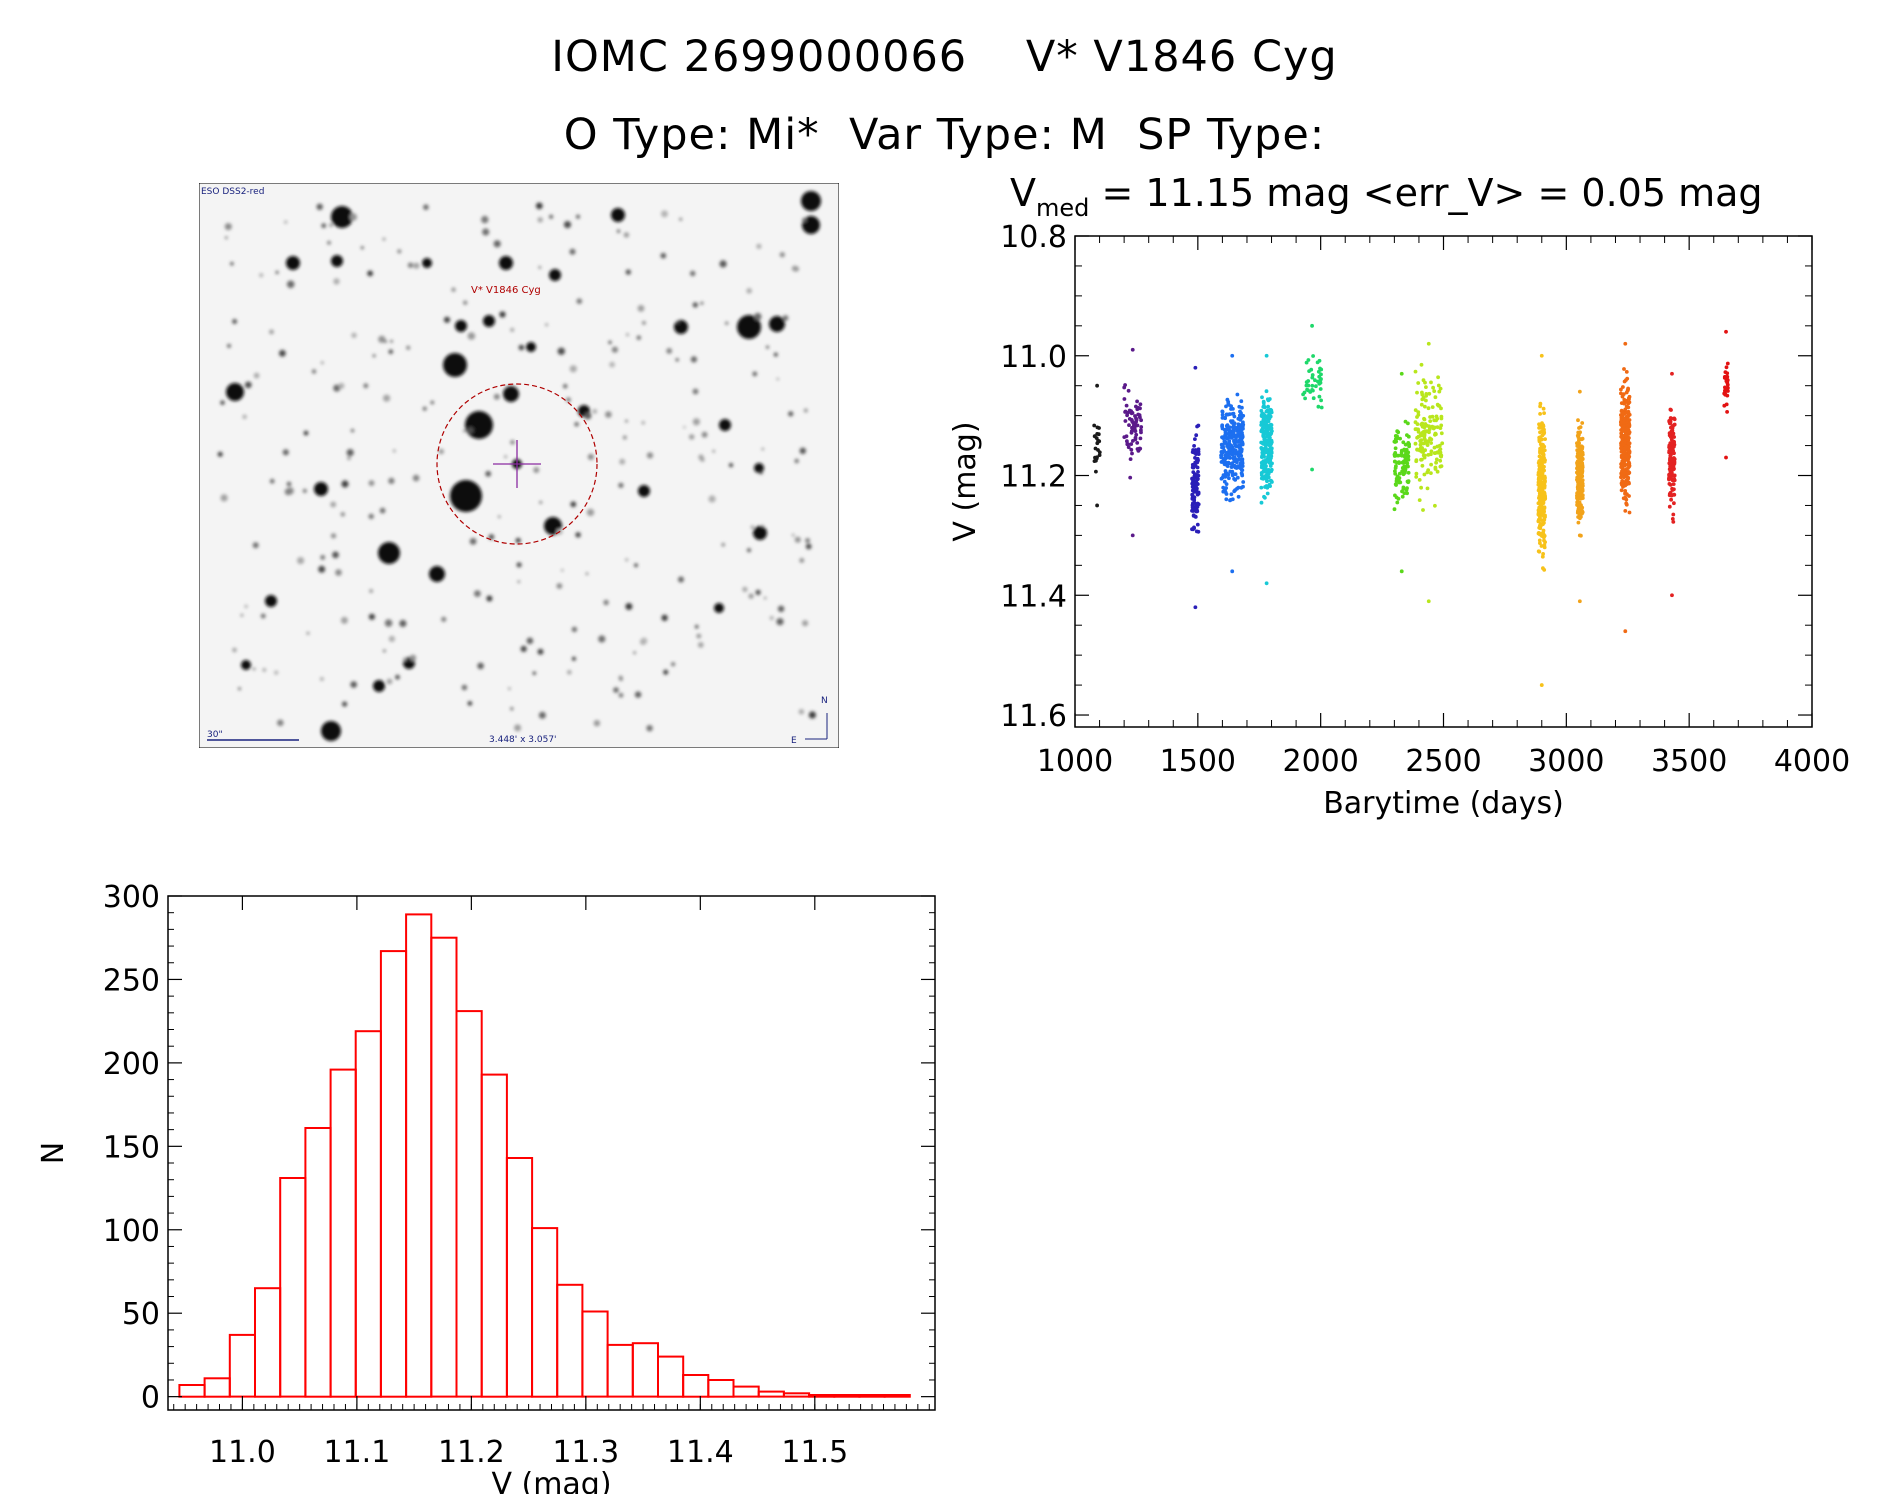  What do you see at coordinates (232, 192) in the screenshot?
I see `survey-label: ESO DSS2-red` at bounding box center [232, 192].